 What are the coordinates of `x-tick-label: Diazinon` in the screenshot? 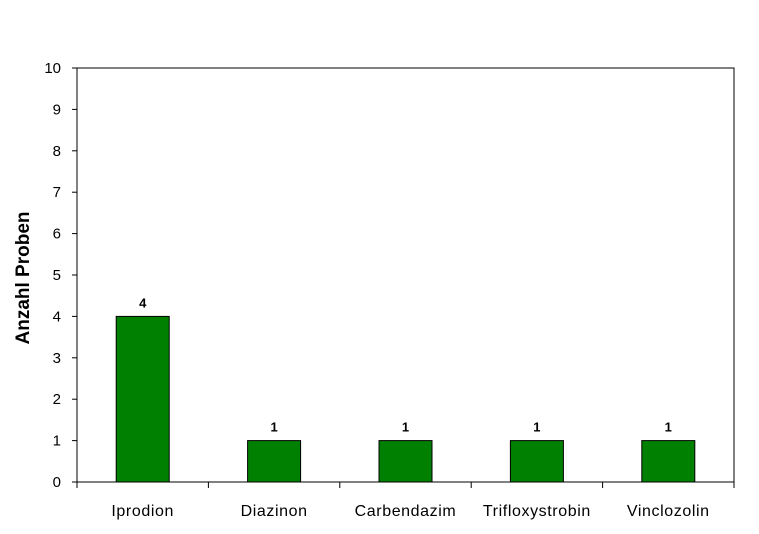 It's located at (274, 511).